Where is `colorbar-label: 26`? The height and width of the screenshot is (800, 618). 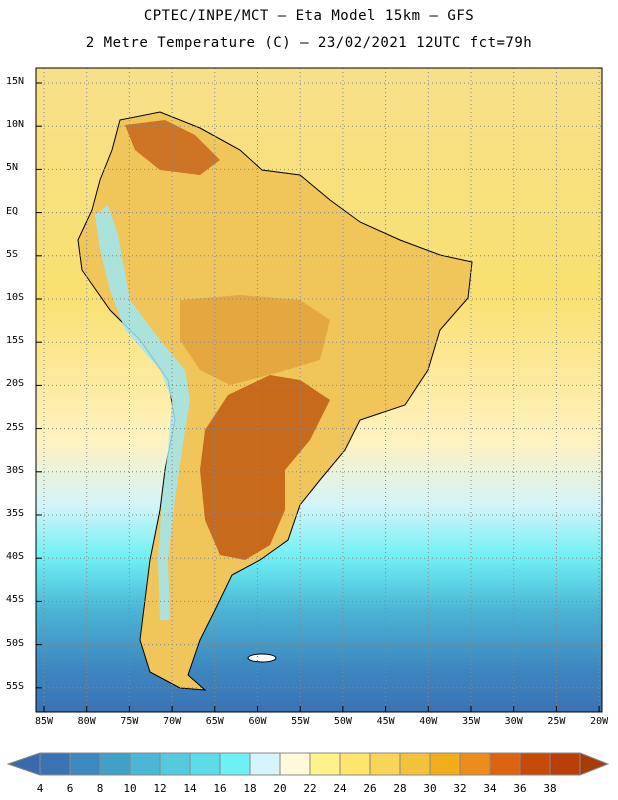 colorbar-label: 26 is located at coordinates (370, 788).